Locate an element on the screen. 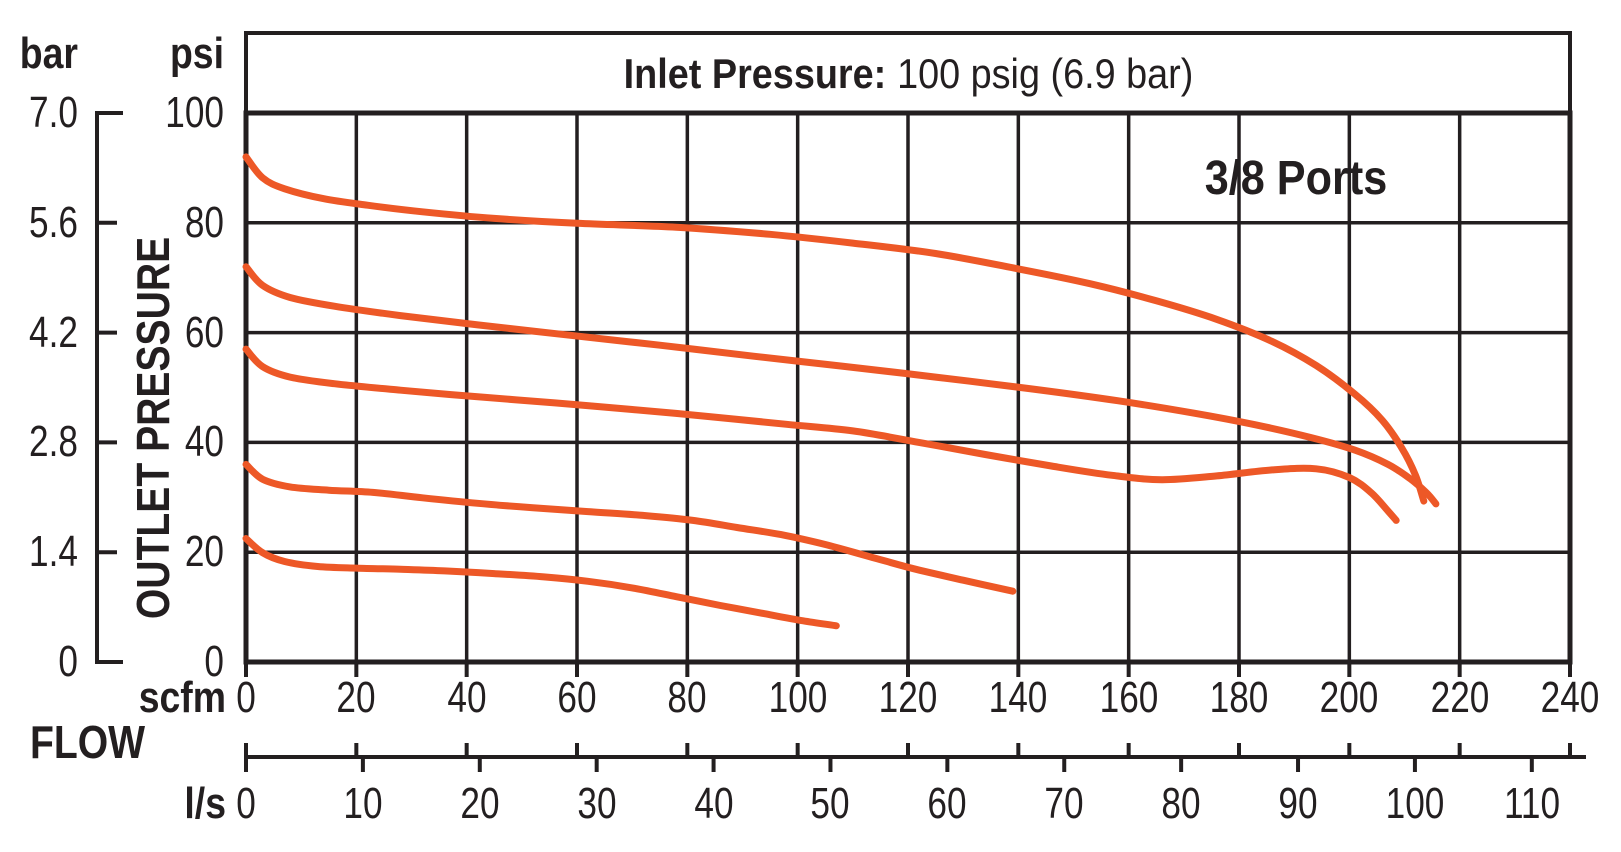 Image resolution: width=1621 pixels, height=852 pixels. scfm-tick-label: 240 is located at coordinates (1570, 697).